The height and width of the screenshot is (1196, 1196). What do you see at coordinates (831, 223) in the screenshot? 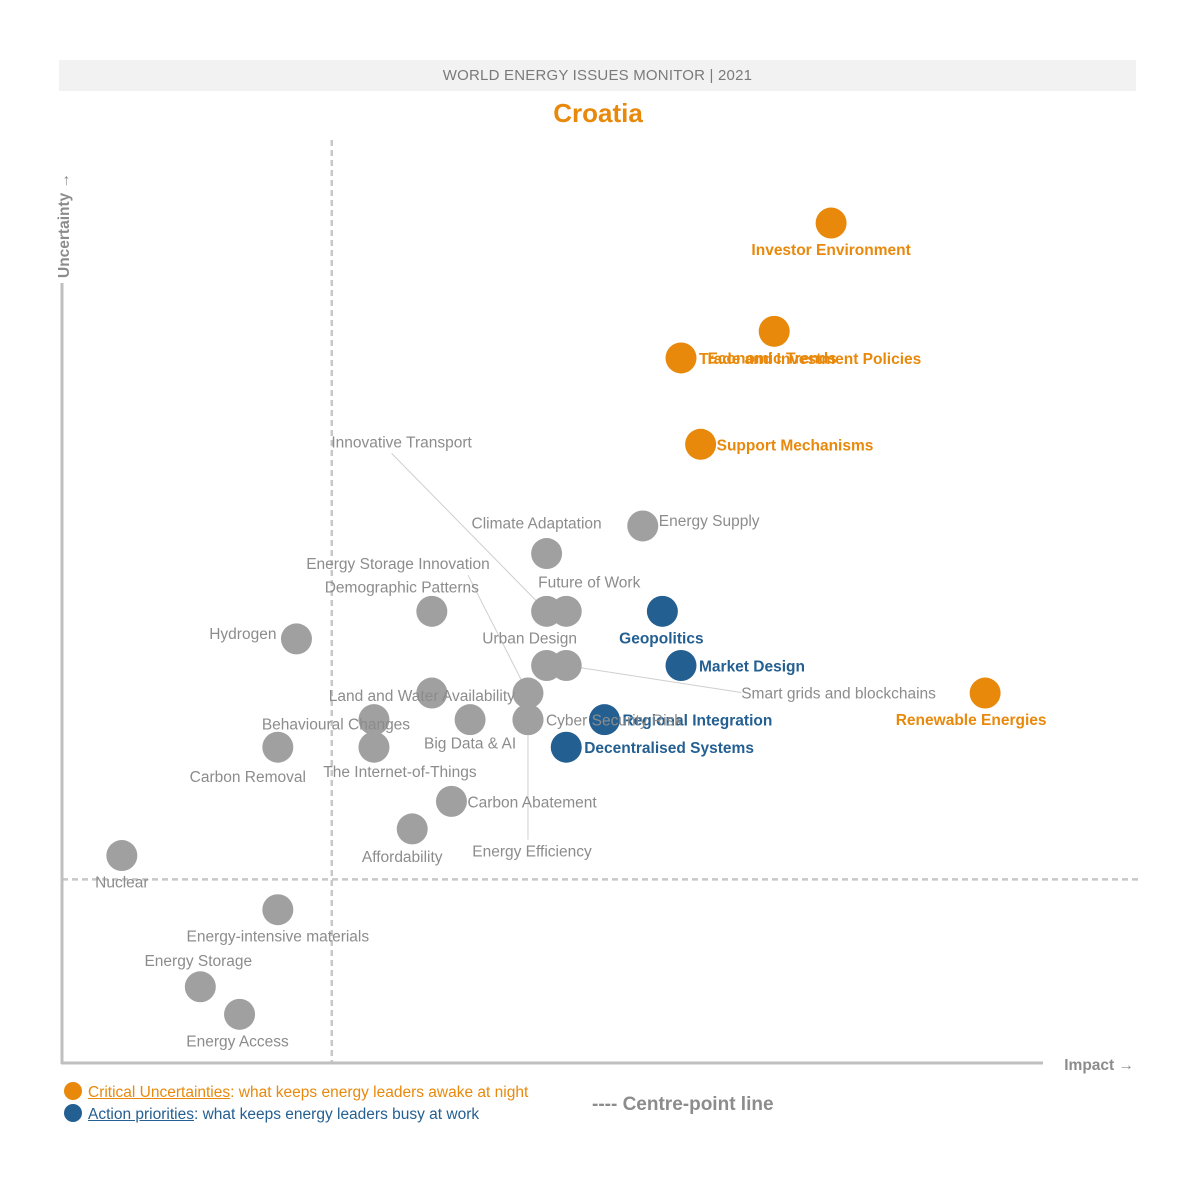
I see `point-investor-environment` at bounding box center [831, 223].